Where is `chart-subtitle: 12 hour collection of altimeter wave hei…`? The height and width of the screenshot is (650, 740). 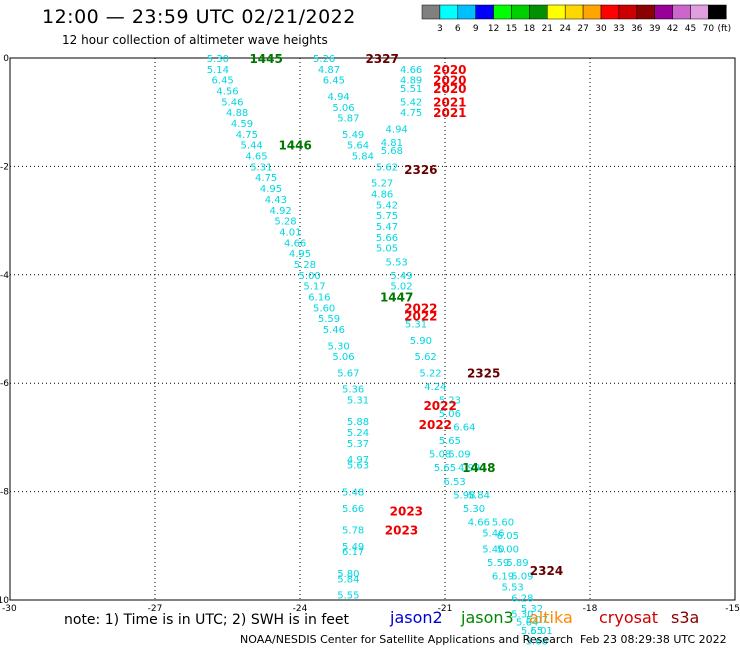 chart-subtitle: 12 hour collection of altimeter wave hei… is located at coordinates (195, 40).